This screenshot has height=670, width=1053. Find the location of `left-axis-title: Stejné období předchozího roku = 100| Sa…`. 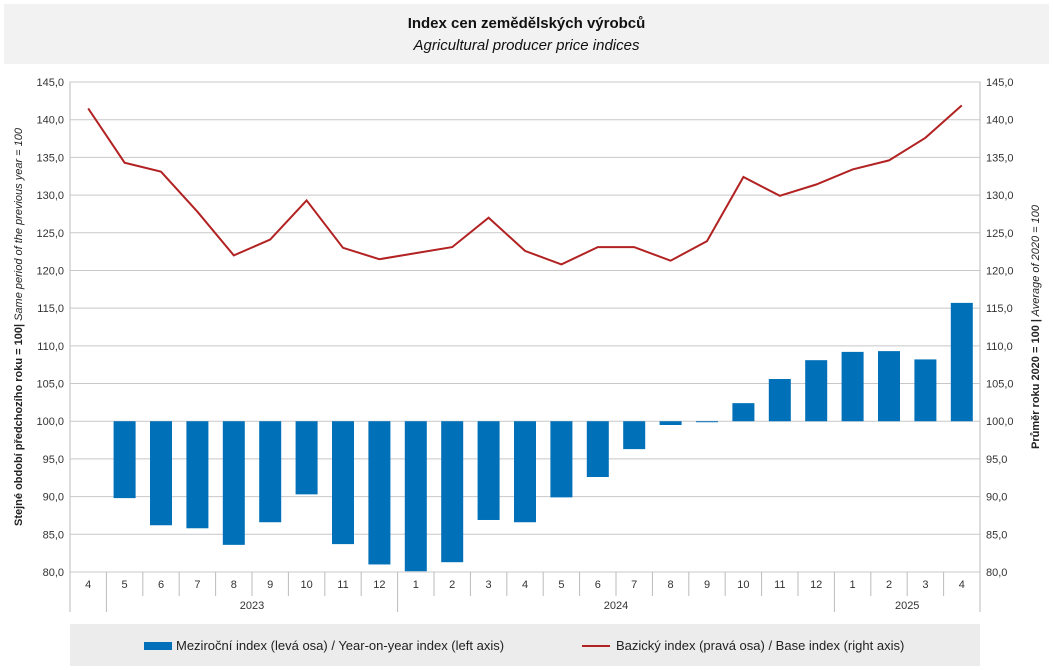

left-axis-title: Stejné období předchozího roku = 100| Sa… is located at coordinates (19, 326).